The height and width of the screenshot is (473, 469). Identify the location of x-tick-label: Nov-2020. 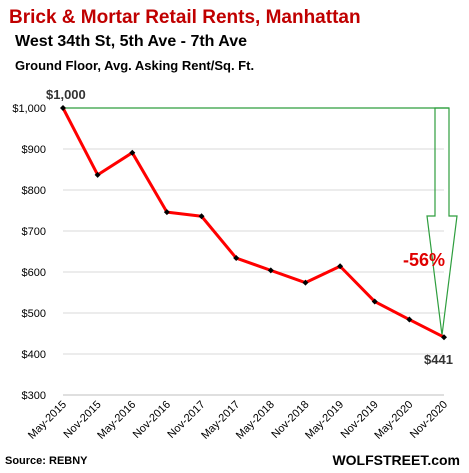
(429, 420).